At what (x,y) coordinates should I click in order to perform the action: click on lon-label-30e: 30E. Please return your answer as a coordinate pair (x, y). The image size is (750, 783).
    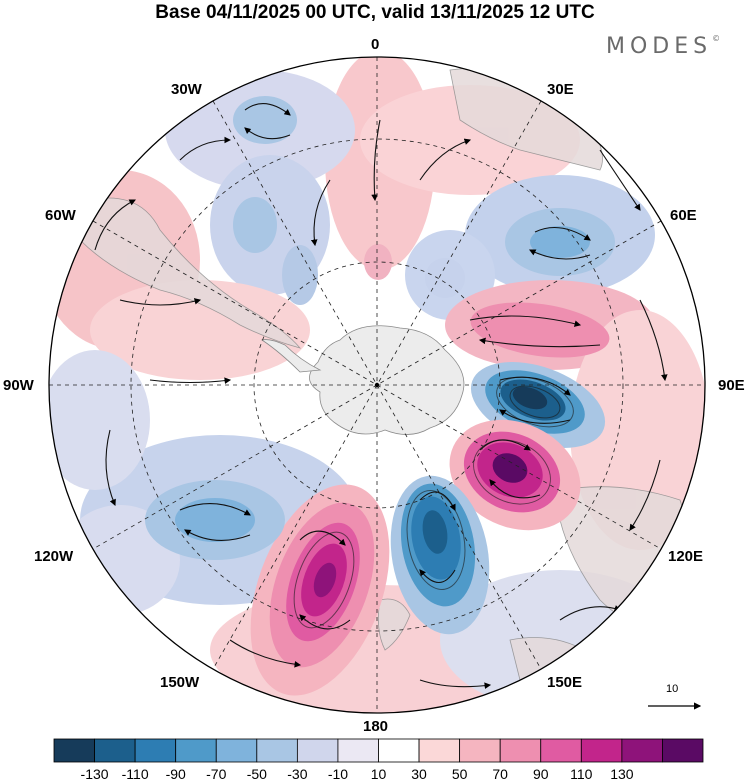
    Looking at the image, I should click on (560, 89).